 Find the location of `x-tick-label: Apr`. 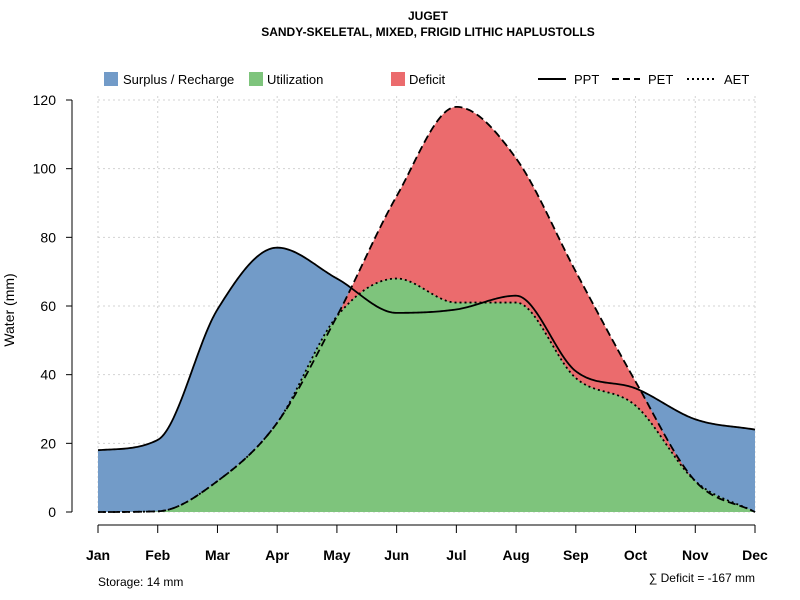

x-tick-label: Apr is located at coordinates (277, 555).